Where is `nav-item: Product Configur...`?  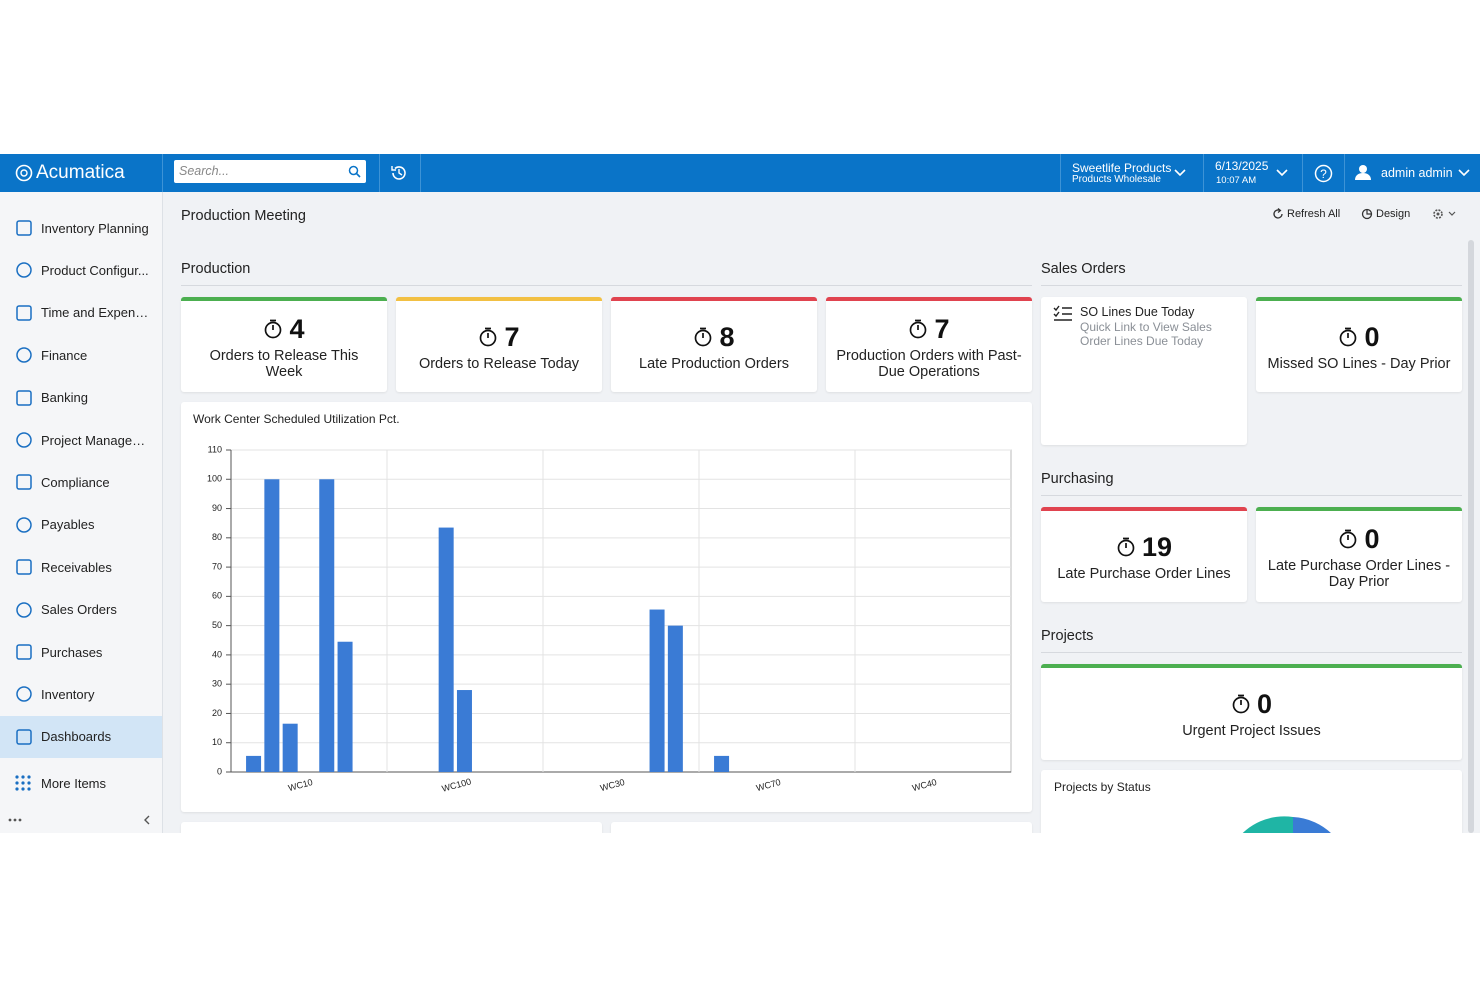
nav-item: Product Configur... is located at coordinates (81, 270).